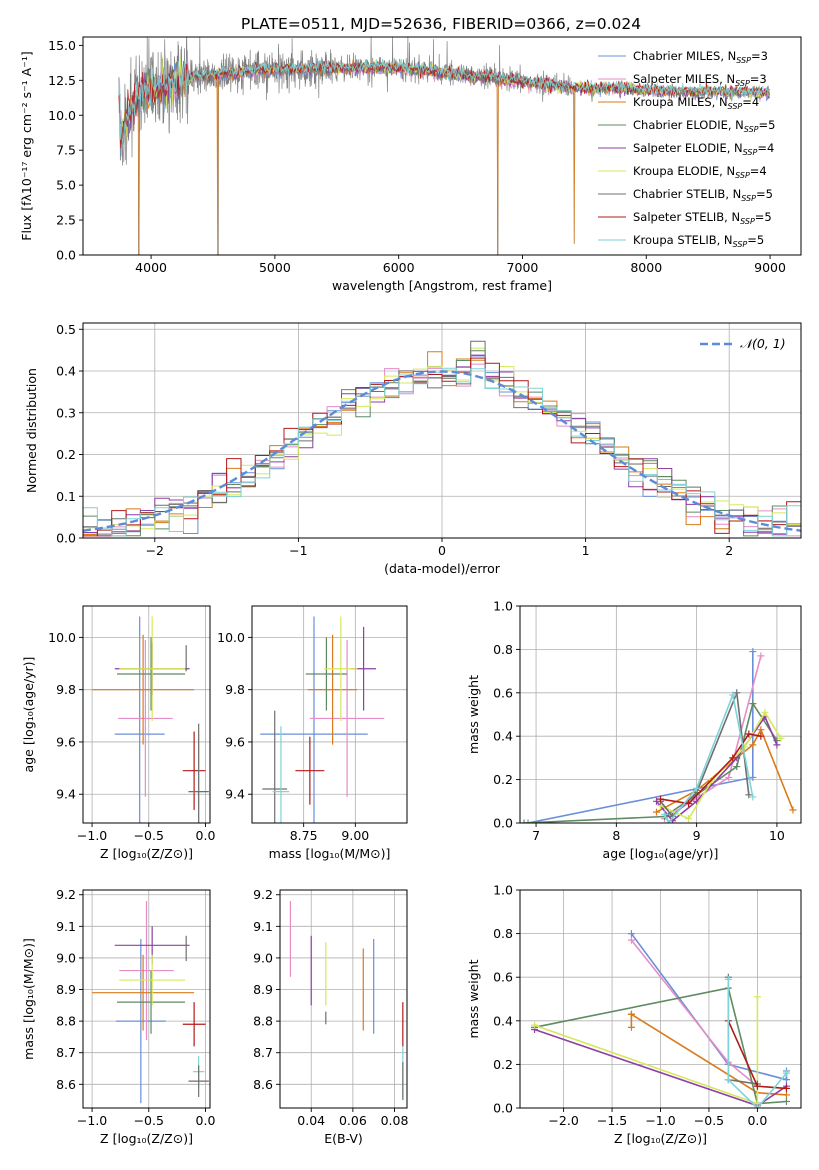 This screenshot has height=1170, width=819. What do you see at coordinates (444, 105) in the screenshot?
I see `spectrum-model-line` at bounding box center [444, 105].